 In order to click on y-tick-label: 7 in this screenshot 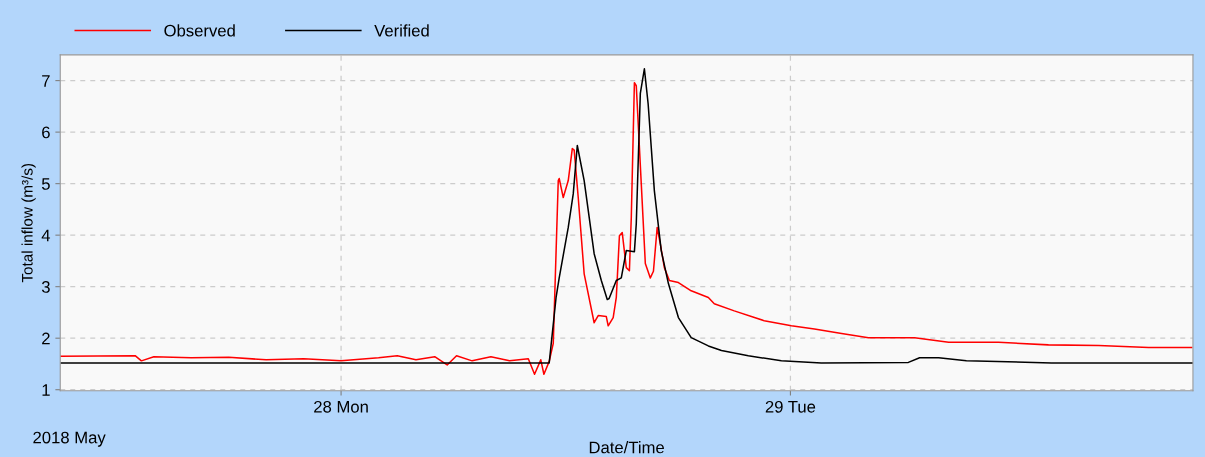, I will do `click(46, 81)`.